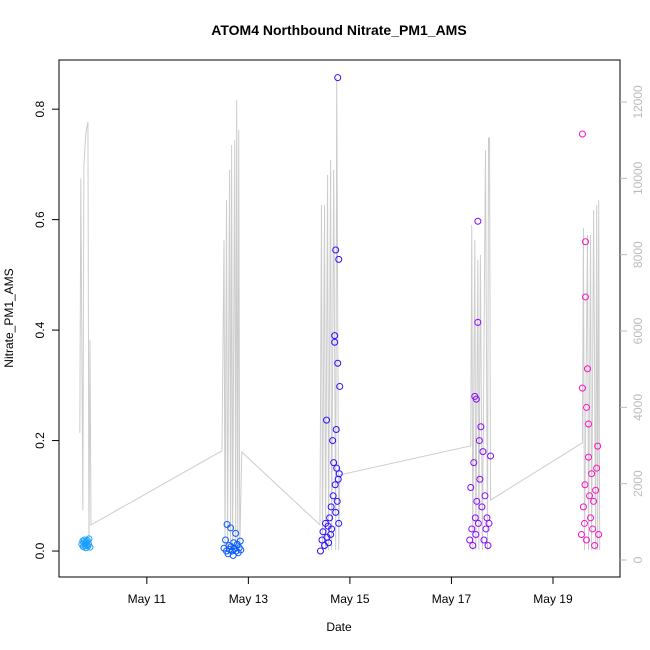 The image size is (650, 650). I want to click on y2-tick-label: 8000, so click(638, 254).